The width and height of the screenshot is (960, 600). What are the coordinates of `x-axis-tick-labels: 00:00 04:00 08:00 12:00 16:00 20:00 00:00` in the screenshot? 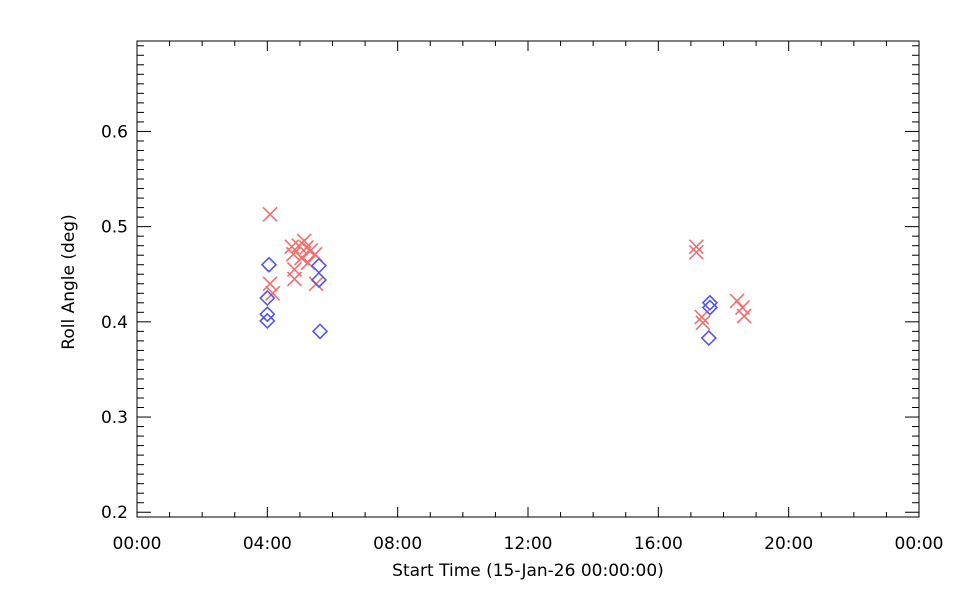 It's located at (528, 544).